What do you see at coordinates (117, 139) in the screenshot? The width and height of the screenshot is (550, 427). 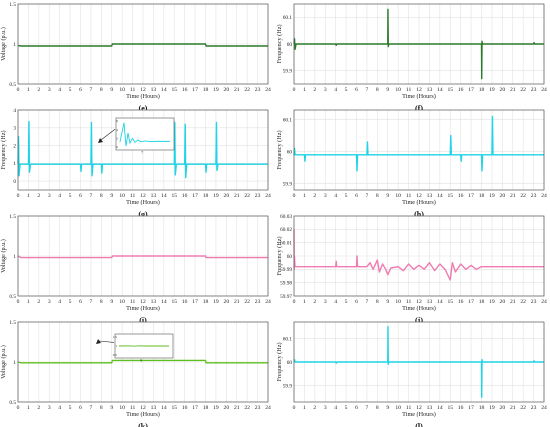 I see `inset-y-tick-label: 2` at bounding box center [117, 139].